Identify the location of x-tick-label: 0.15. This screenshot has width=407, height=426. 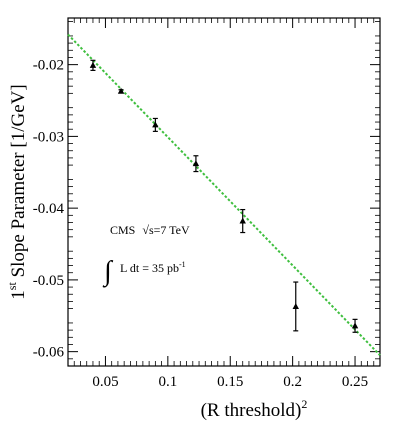
(230, 382).